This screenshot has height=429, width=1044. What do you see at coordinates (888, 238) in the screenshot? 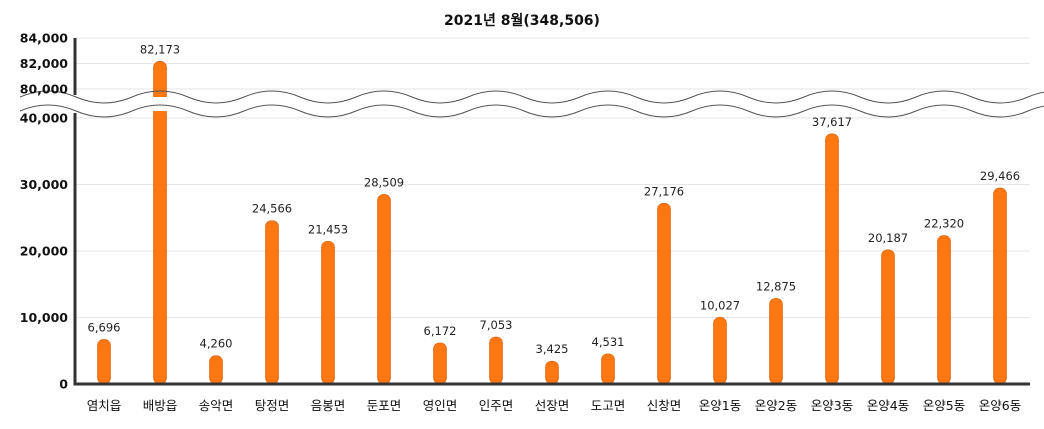
I see `data-label: 20,187` at bounding box center [888, 238].